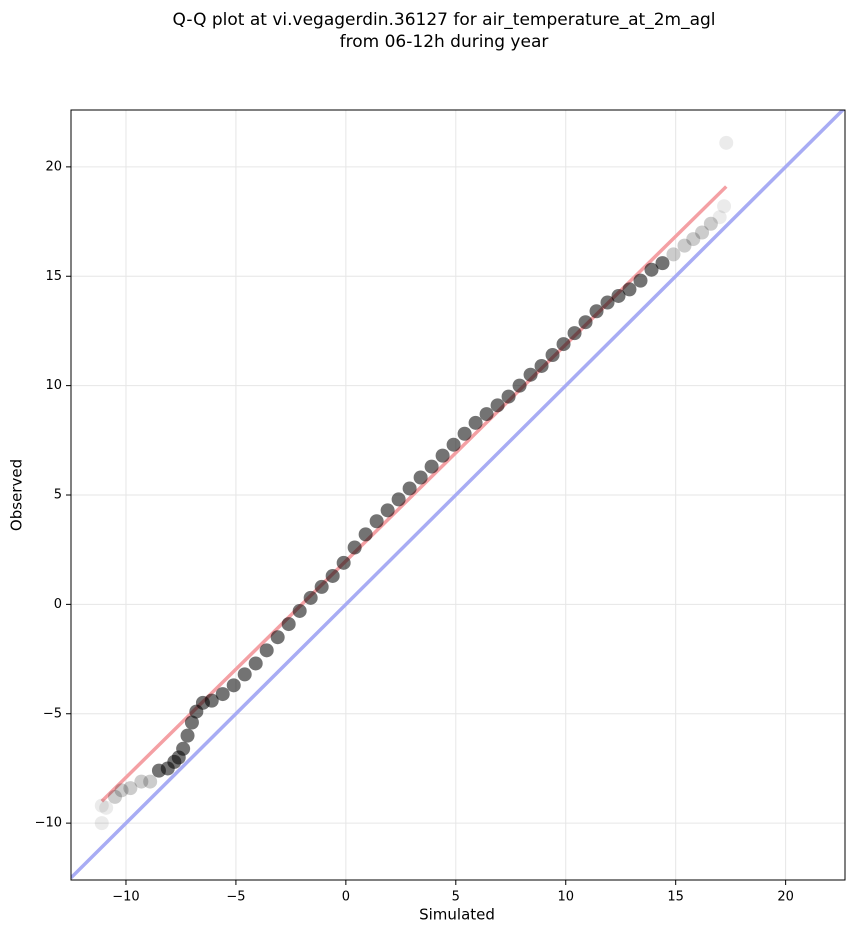 This screenshot has width=854, height=938. Describe the element at coordinates (444, 42) in the screenshot. I see `chart-subtitle: from 06-12h during year` at that location.